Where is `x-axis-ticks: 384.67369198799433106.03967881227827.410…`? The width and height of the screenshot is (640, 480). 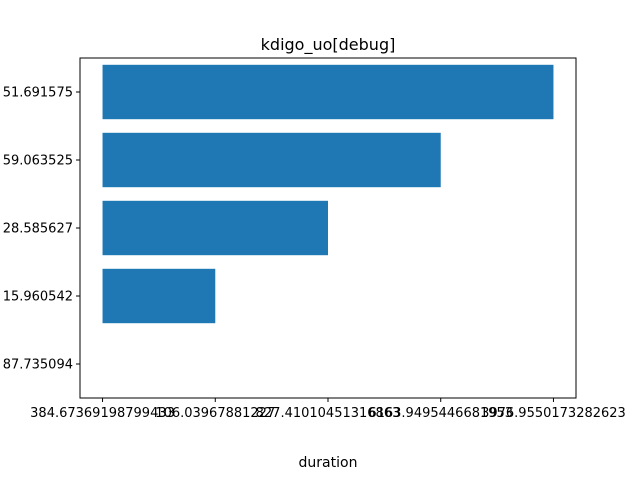
x-axis-ticks: 384.67369198799433106.03967881227827.410… is located at coordinates (328, 409).